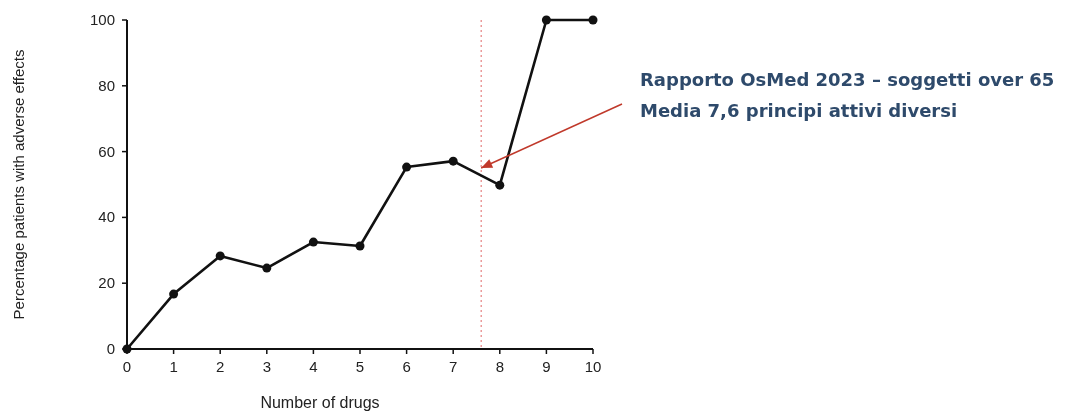  I want to click on x-tick-label: 3, so click(266, 366).